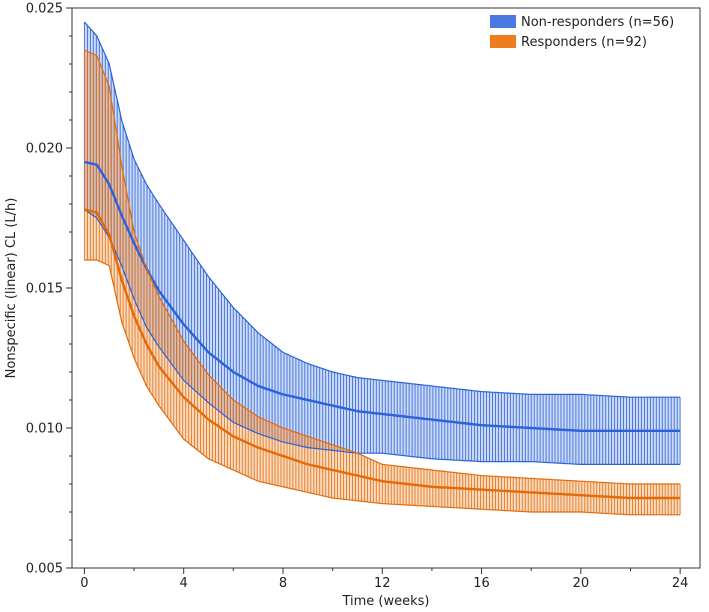 Image resolution: width=709 pixels, height=612 pixels. I want to click on y-tick-label: 0.005, so click(44, 569).